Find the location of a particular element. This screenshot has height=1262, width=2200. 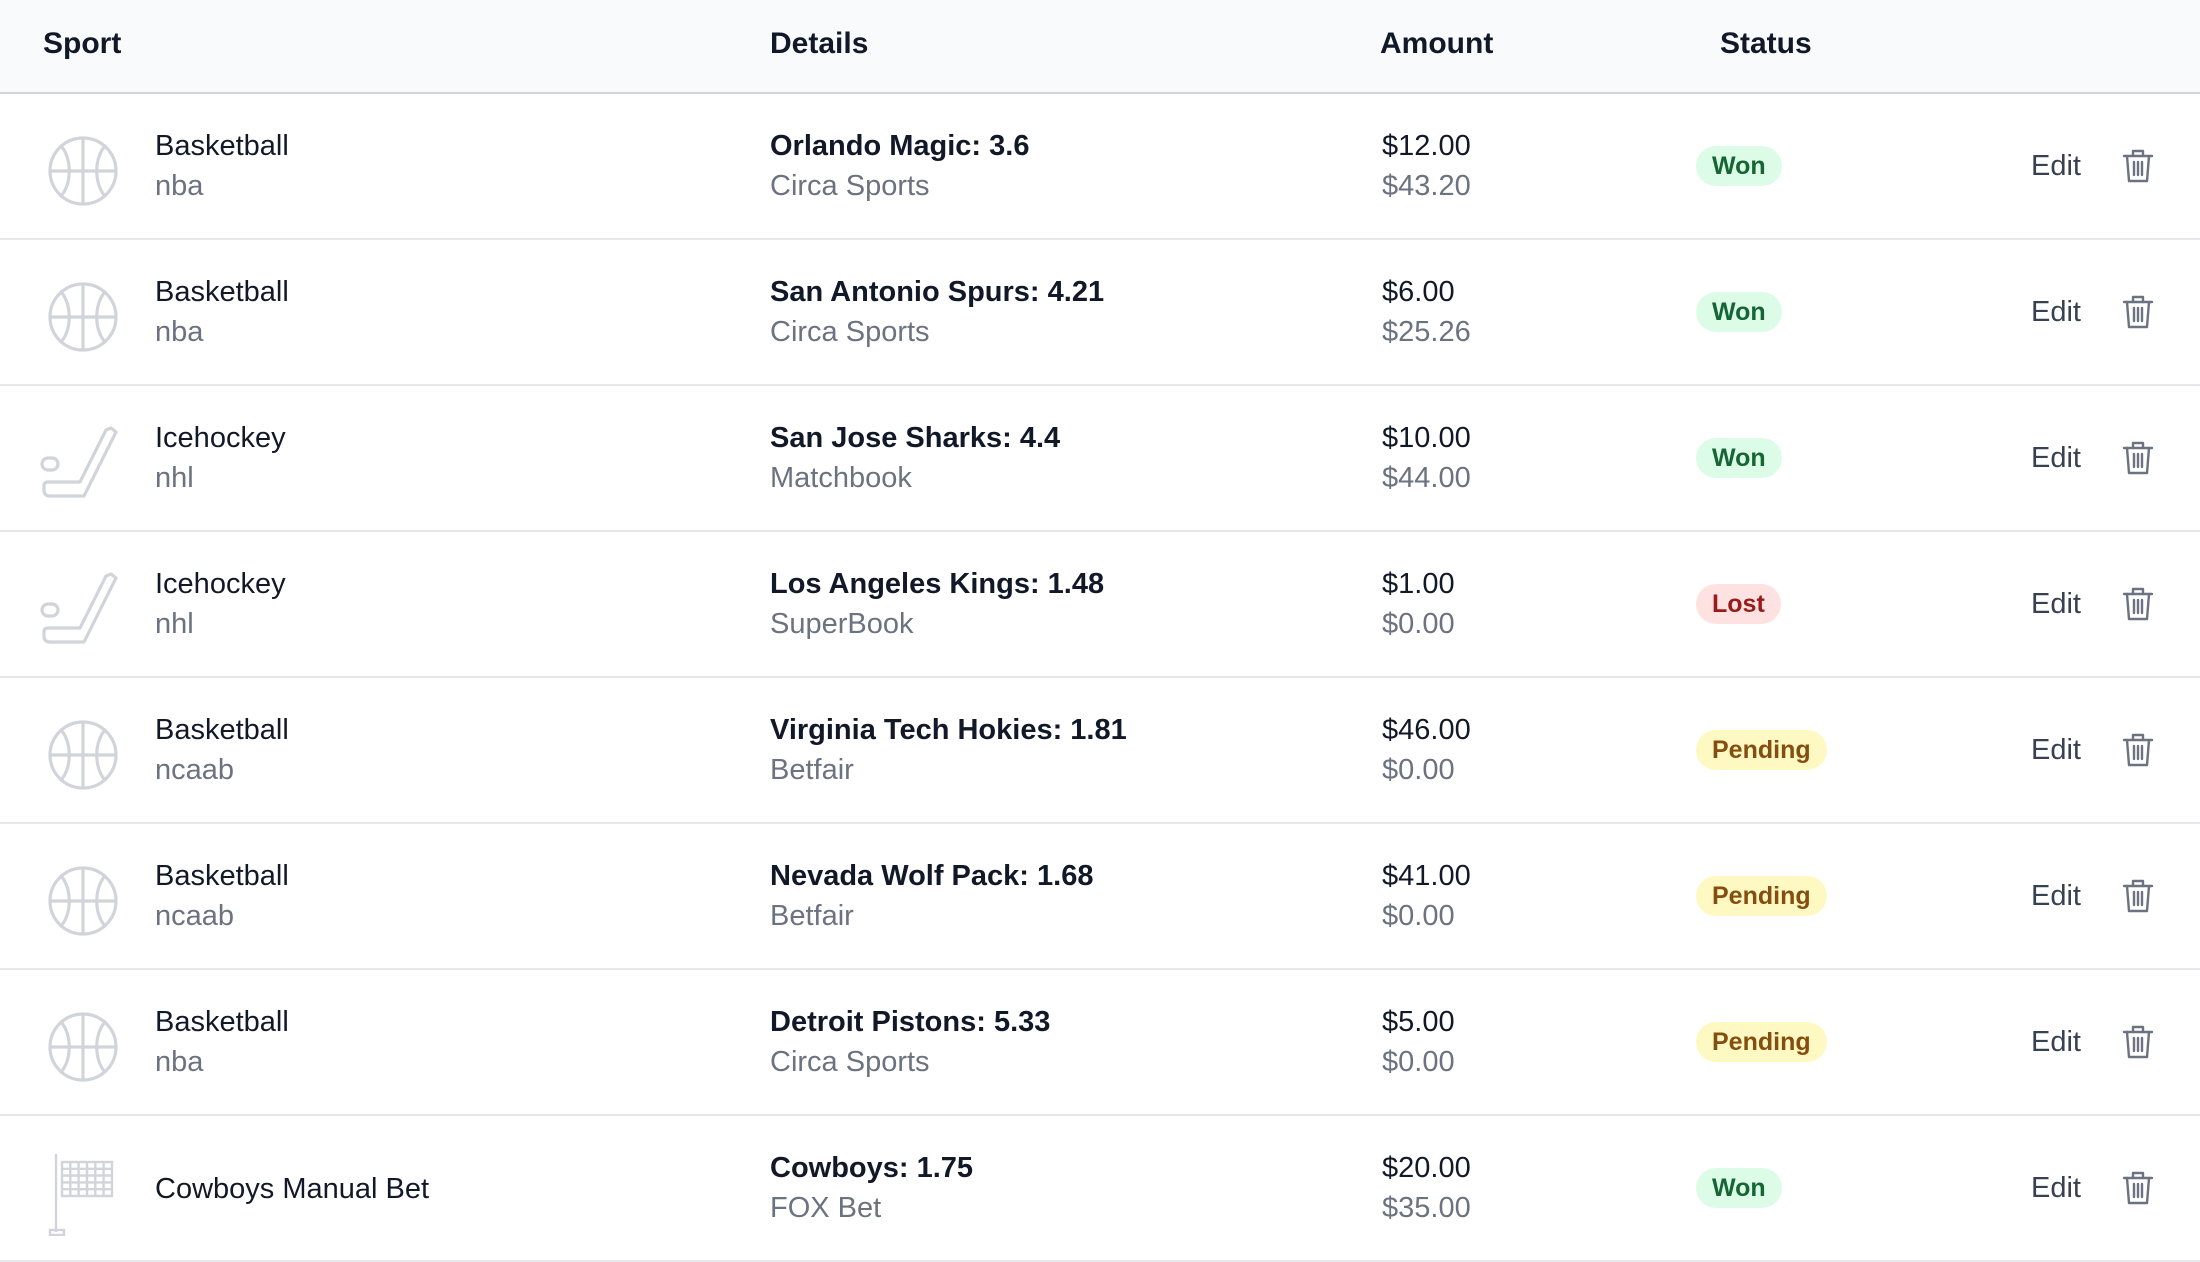

stake-amount: $20.00 is located at coordinates (1426, 1168).